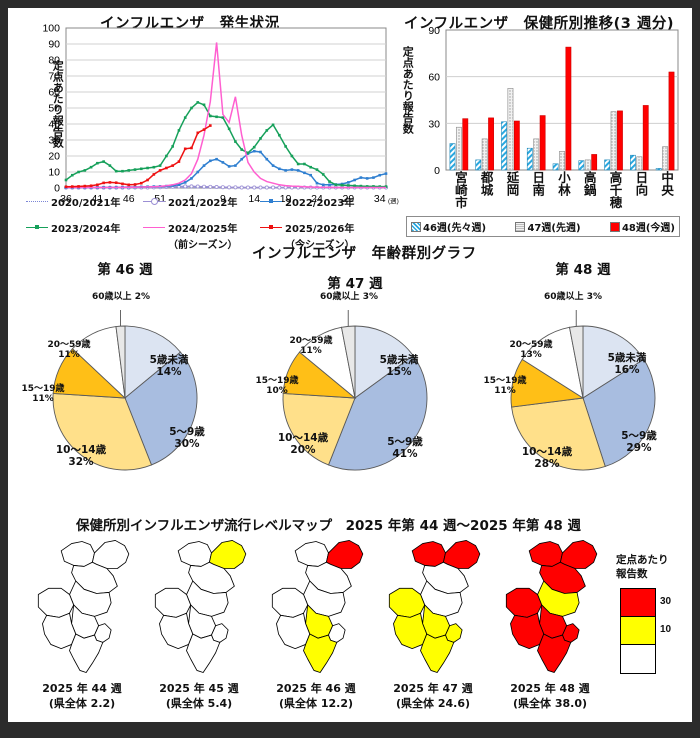 The image size is (700, 738). I want to click on pie-slice-value: 13%, so click(531, 355).